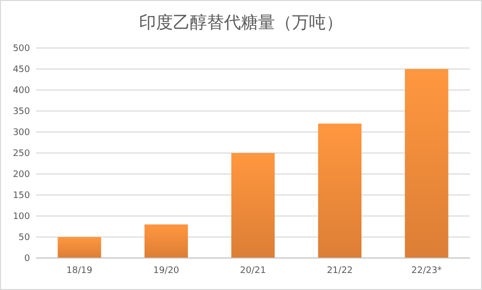 The image size is (482, 290). What do you see at coordinates (166, 271) in the screenshot?
I see `x-tick-label: 19/20` at bounding box center [166, 271].